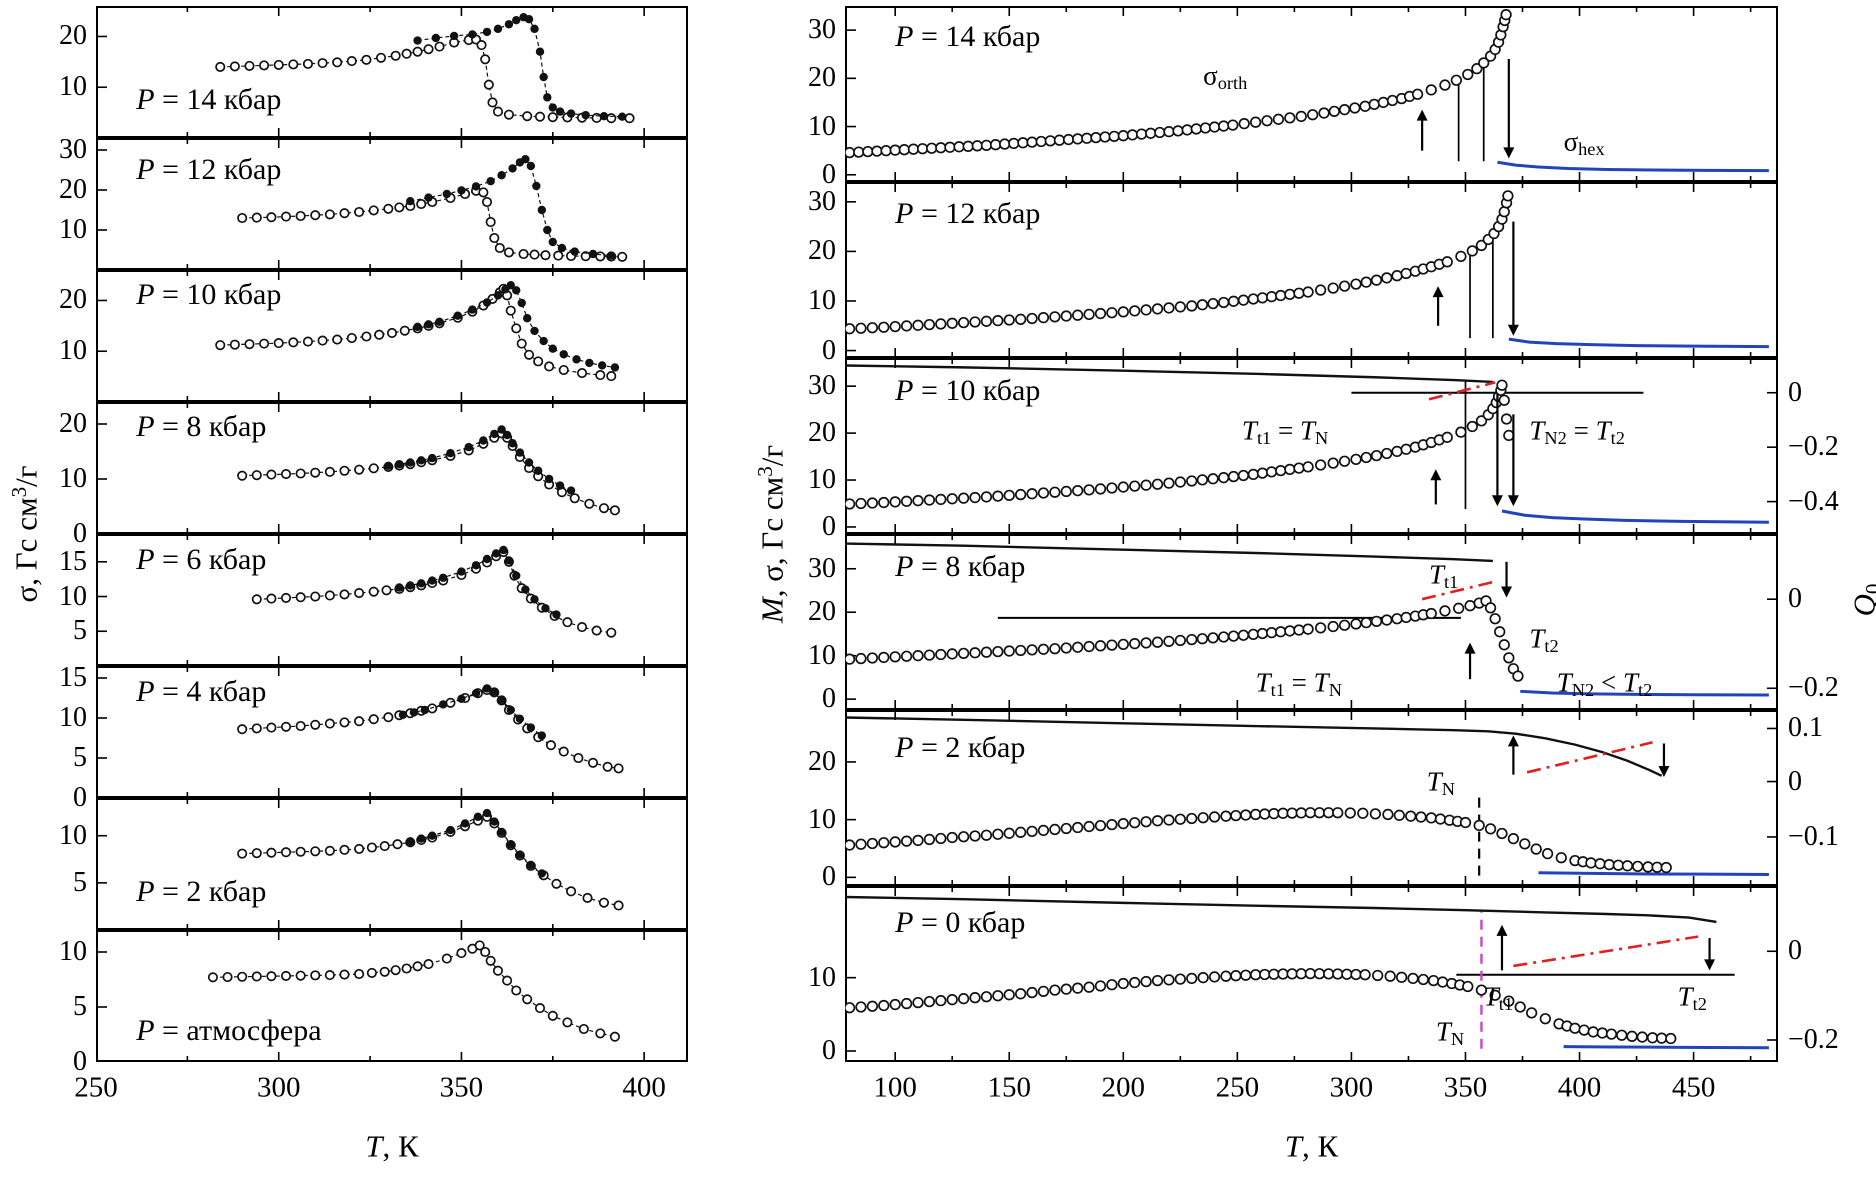  What do you see at coordinates (1604, 684) in the screenshot?
I see `annotation: TN2 < Tt2` at bounding box center [1604, 684].